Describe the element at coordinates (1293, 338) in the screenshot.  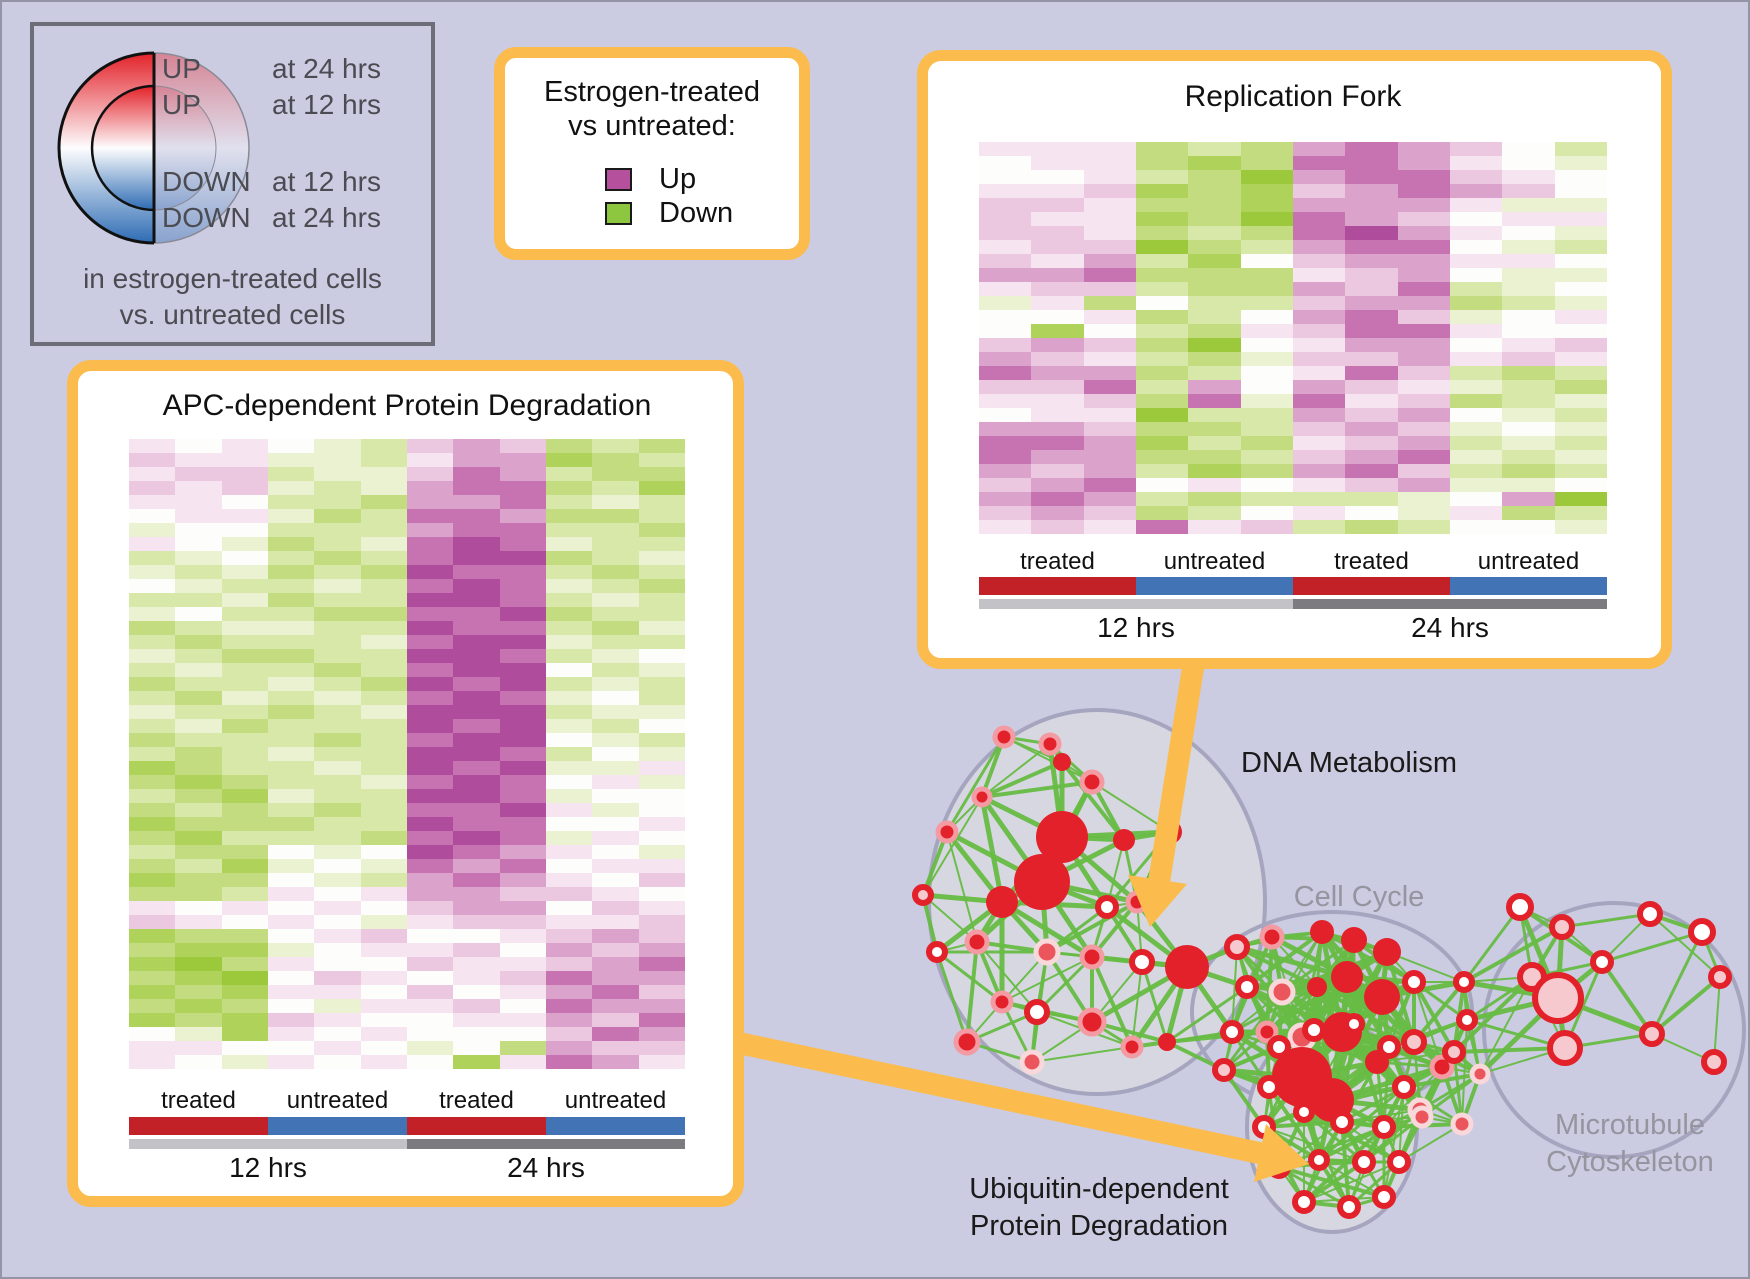
I see `replication-fork-heatmap` at that location.